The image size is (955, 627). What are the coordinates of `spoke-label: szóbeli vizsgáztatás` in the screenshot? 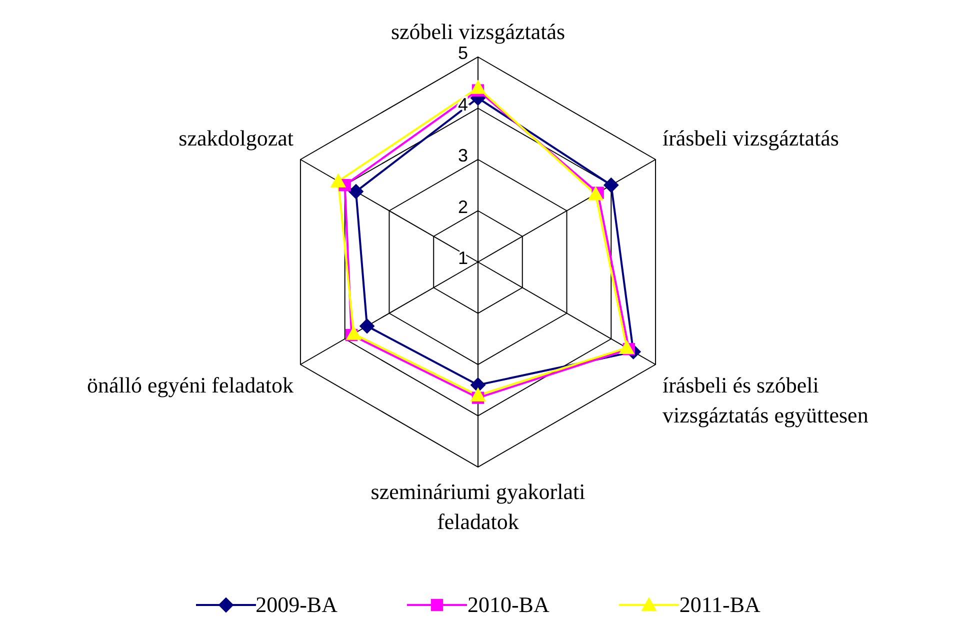 It's located at (478, 31).